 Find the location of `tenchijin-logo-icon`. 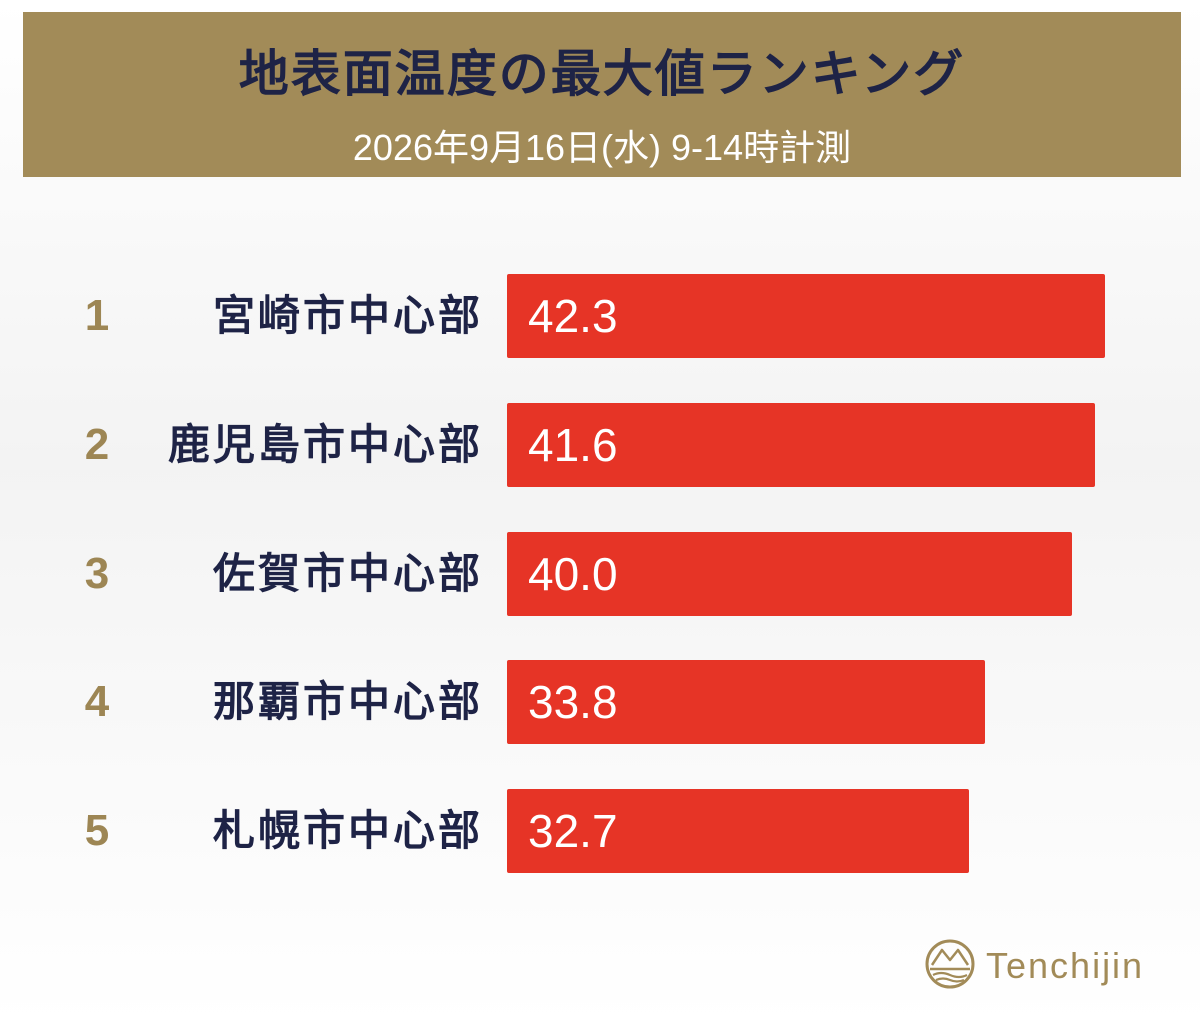

tenchijin-logo-icon is located at coordinates (950, 964).